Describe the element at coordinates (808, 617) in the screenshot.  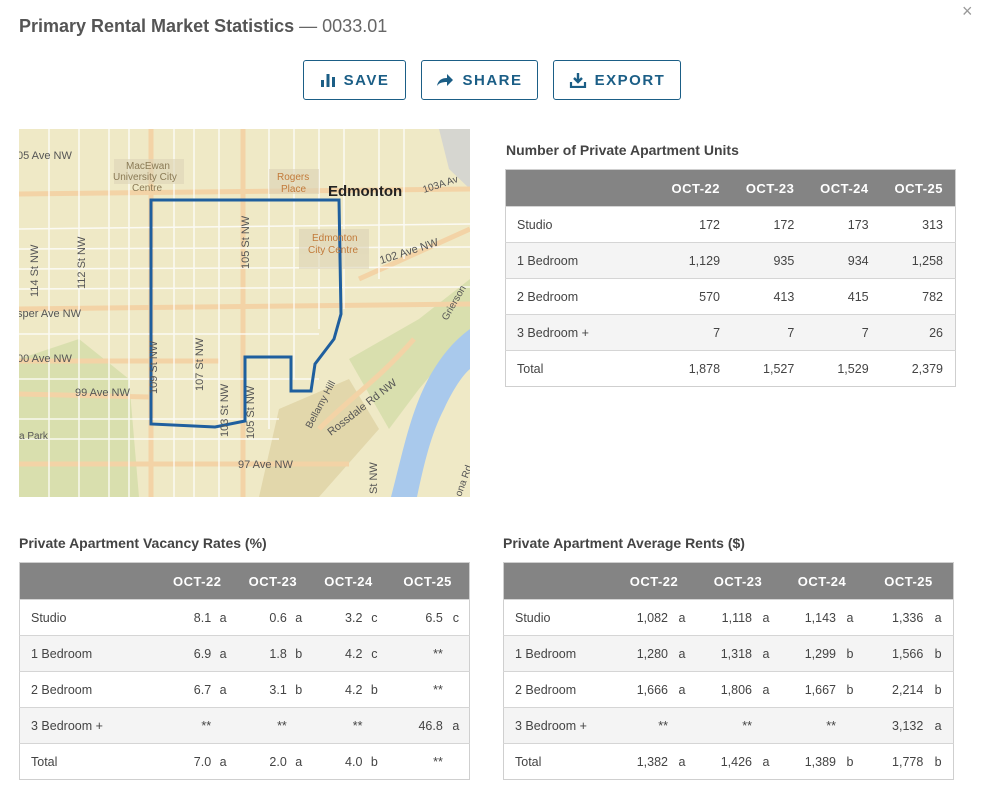
I see `value-cell: 1,143` at that location.